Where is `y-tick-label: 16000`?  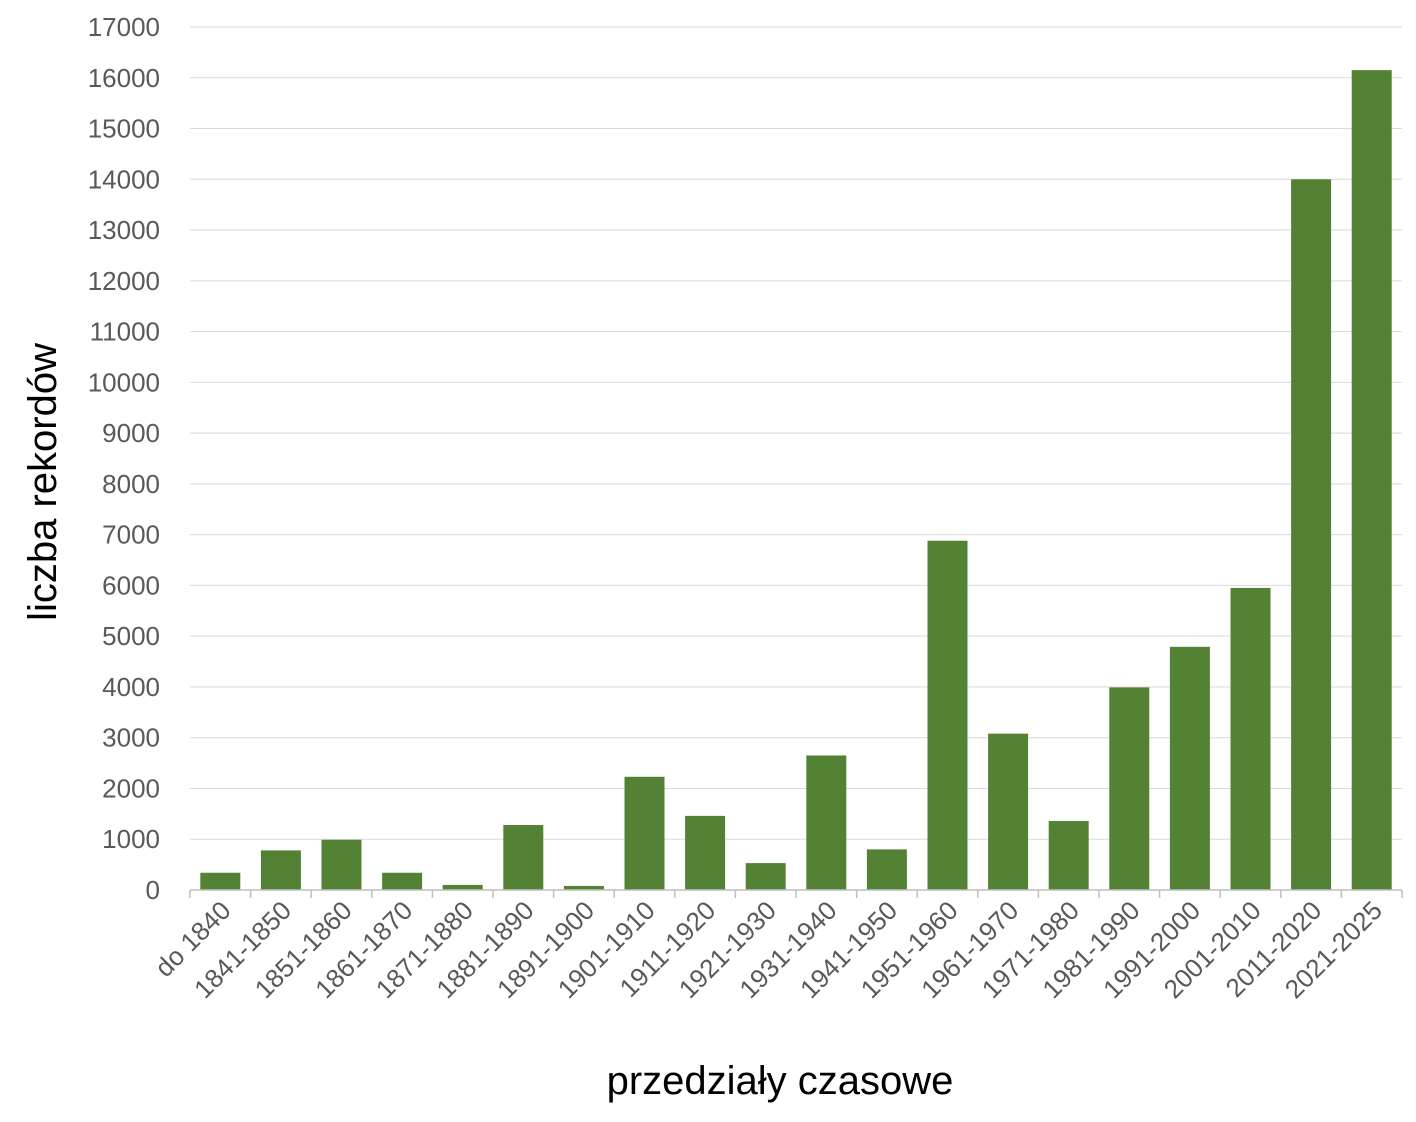 y-tick-label: 16000 is located at coordinates (124, 78).